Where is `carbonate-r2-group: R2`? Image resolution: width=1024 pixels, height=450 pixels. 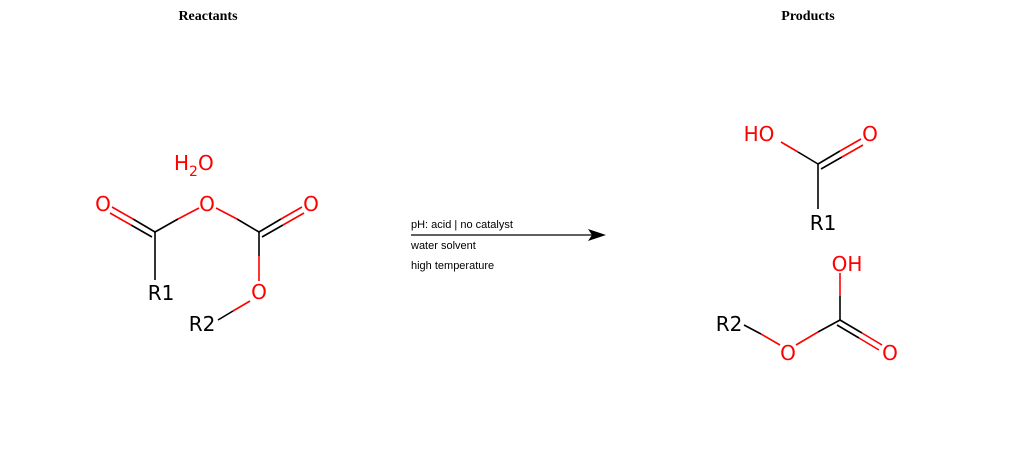 carbonate-r2-group: R2 is located at coordinates (729, 324).